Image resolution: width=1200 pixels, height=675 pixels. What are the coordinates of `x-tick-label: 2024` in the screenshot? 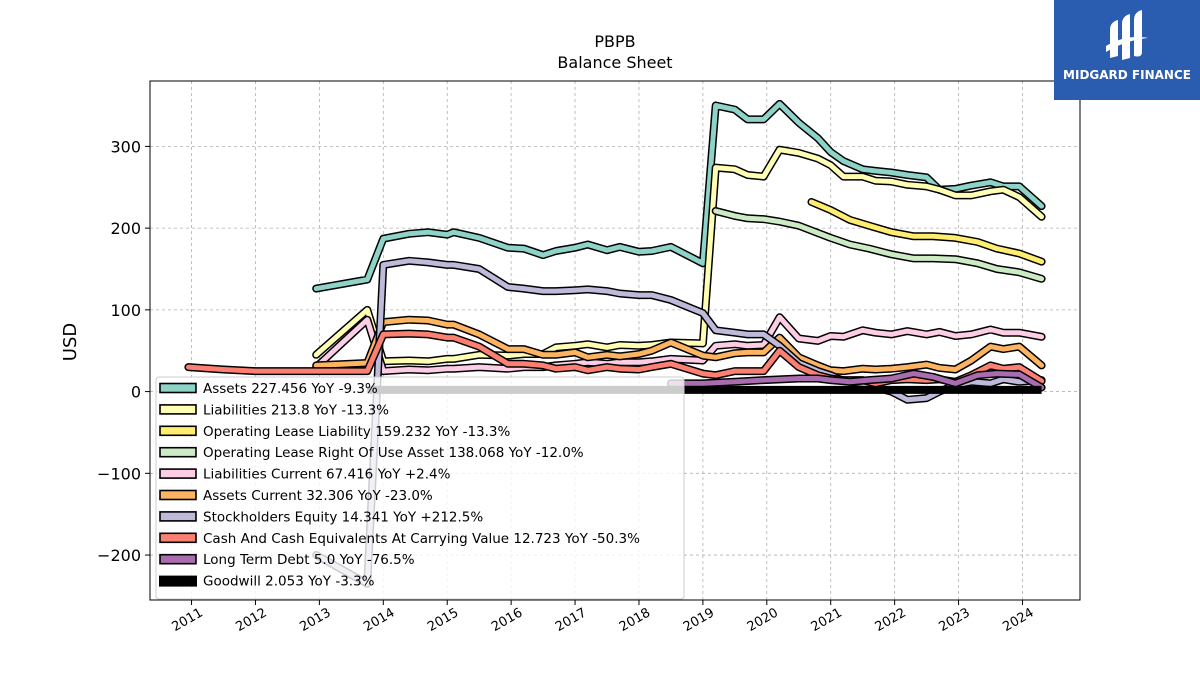 It's located at (1018, 620).